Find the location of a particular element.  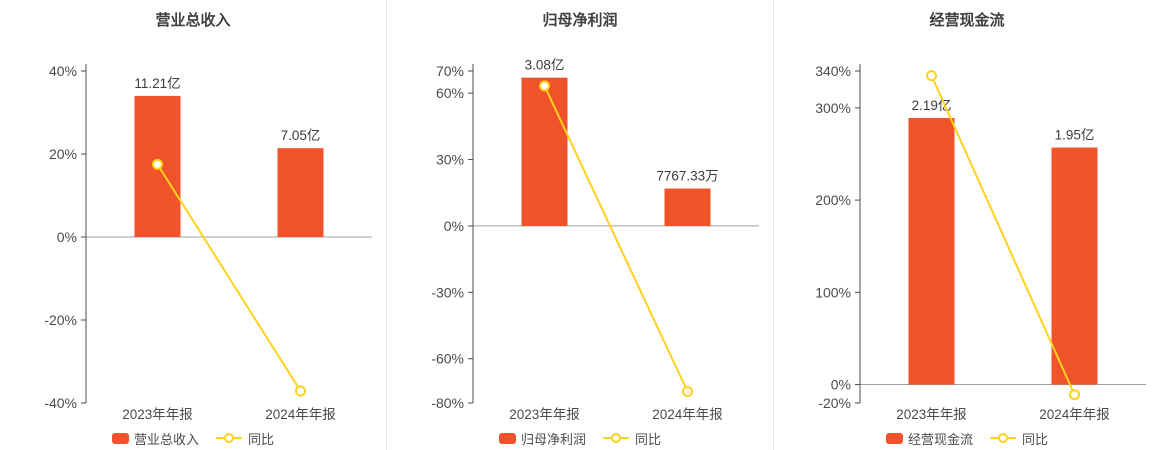

bar-value-label: 7.05亿 is located at coordinates (301, 135).